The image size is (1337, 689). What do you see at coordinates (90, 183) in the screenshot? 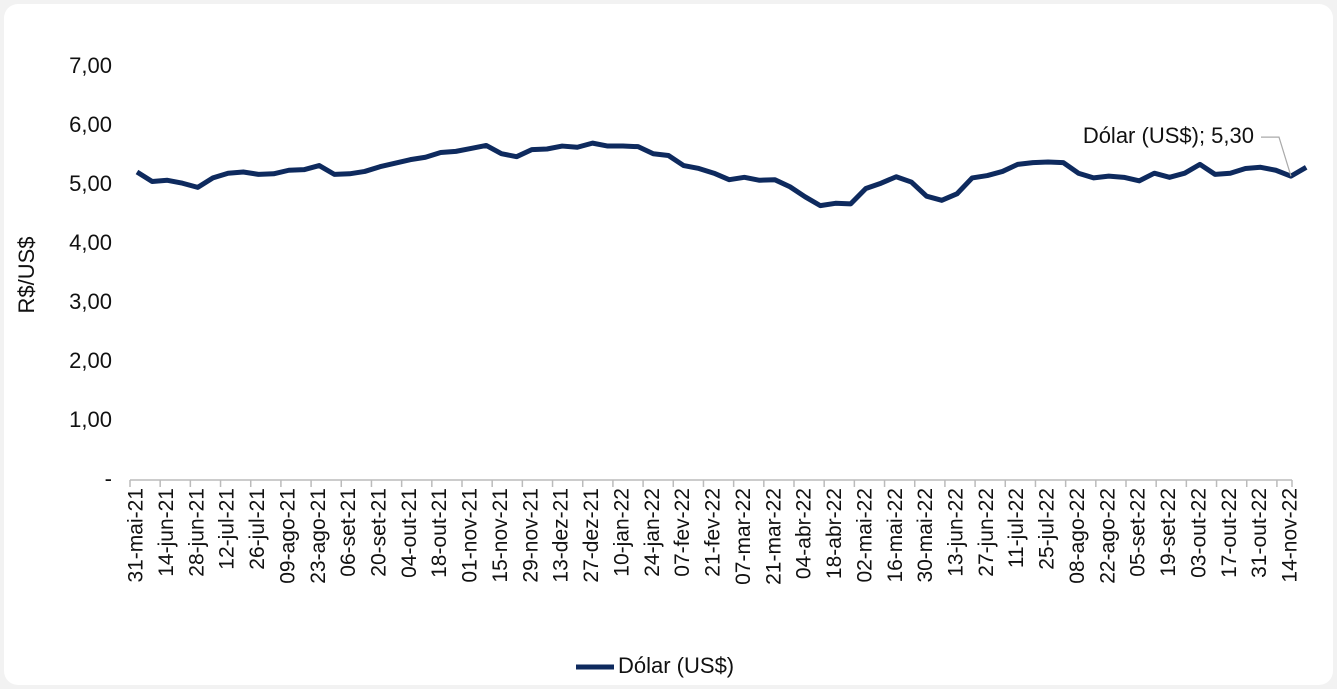
I see `y-tick-label: 5,00` at bounding box center [90, 183].